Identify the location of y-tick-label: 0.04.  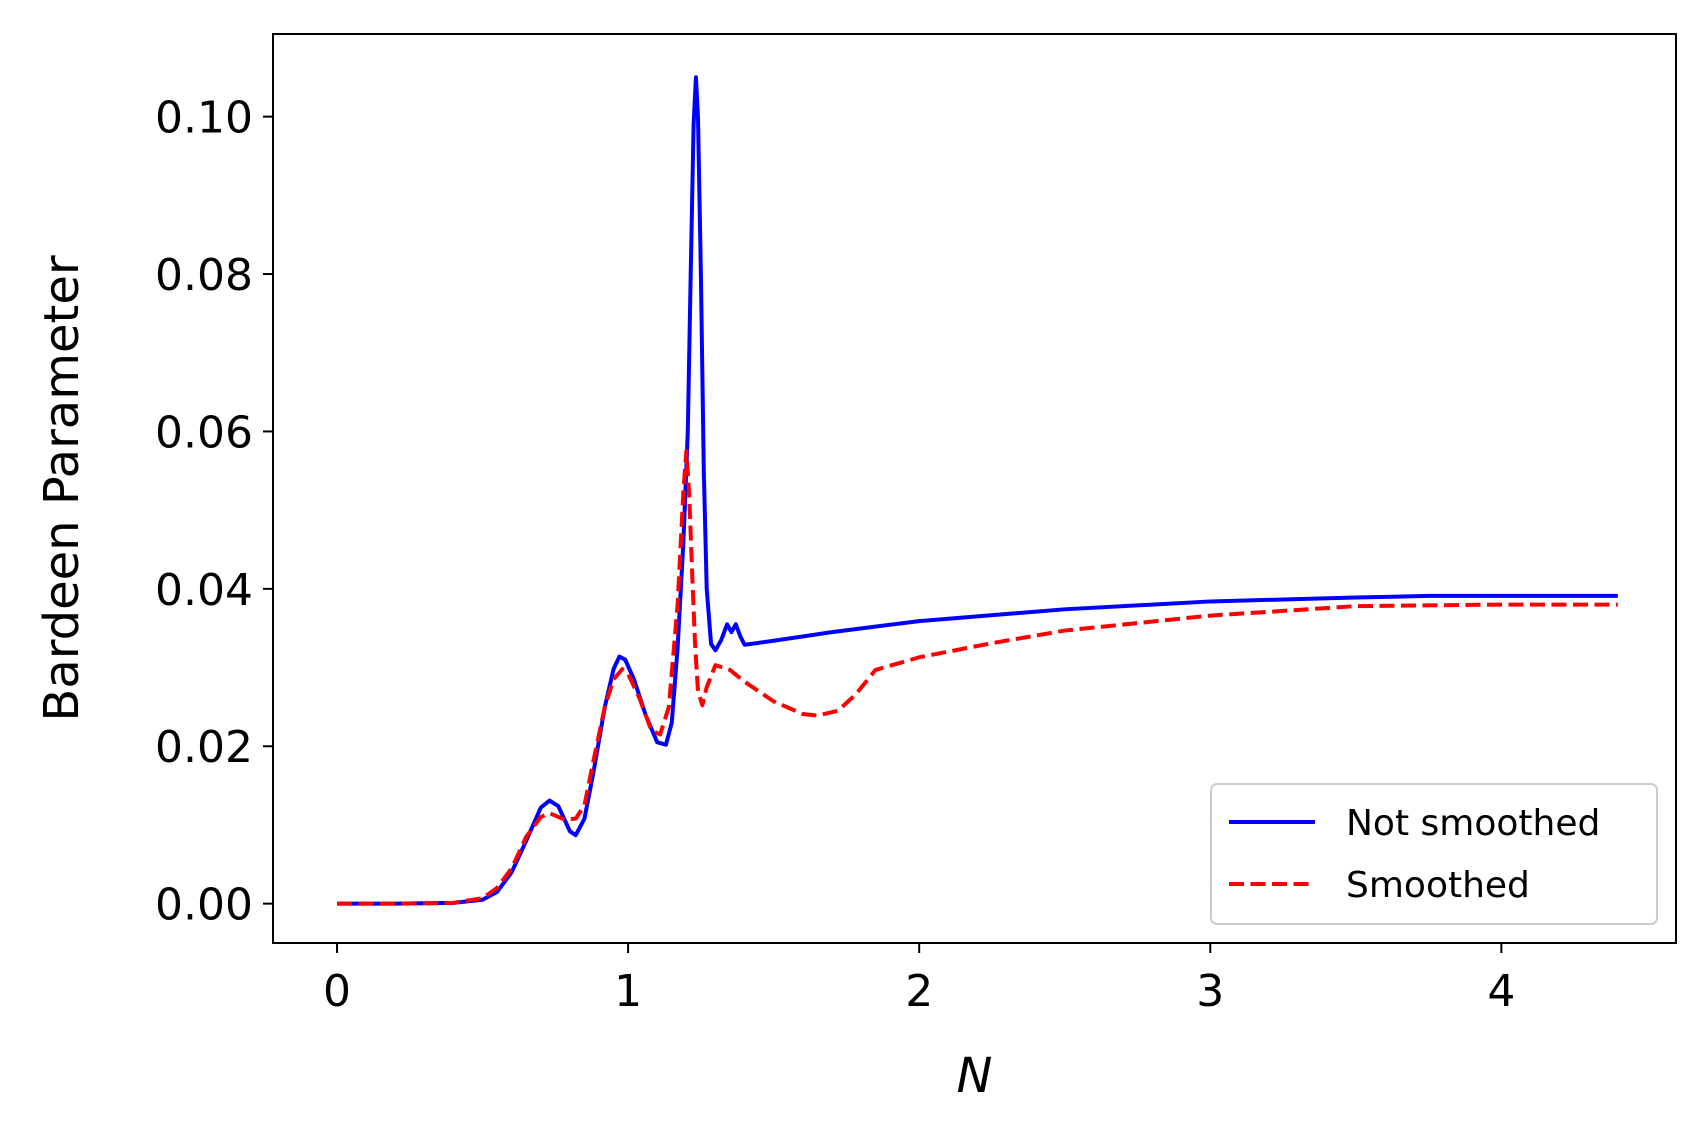
(204, 590).